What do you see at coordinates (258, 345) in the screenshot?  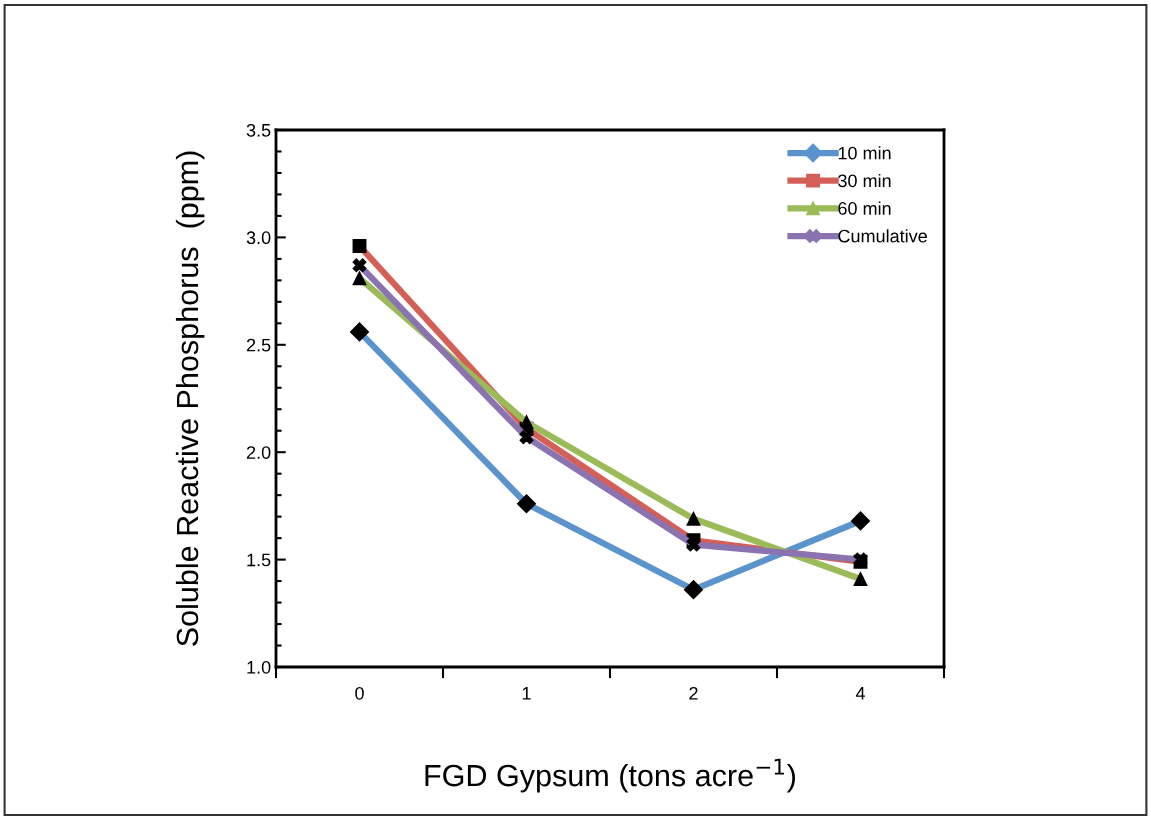 I see `y-tick-label: 2.5` at bounding box center [258, 345].